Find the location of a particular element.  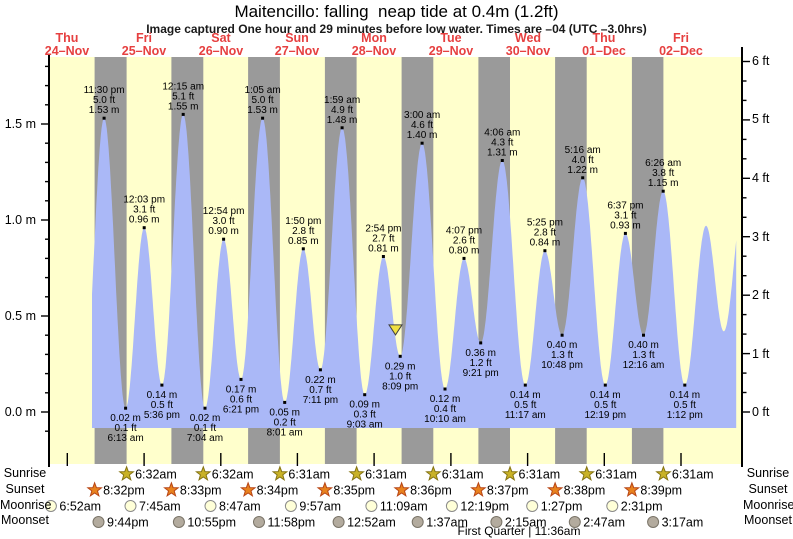

low-tide-label: 7:04 am is located at coordinates (205, 438).